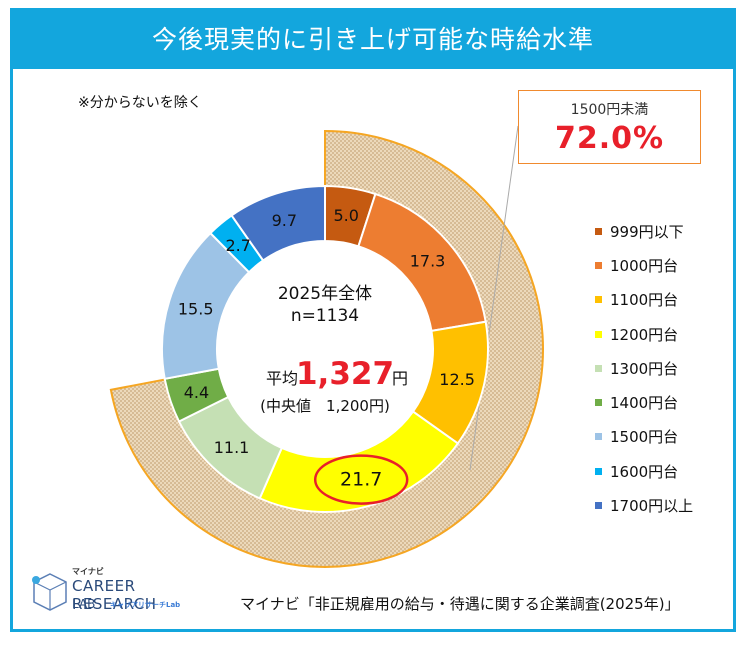 Image resolution: width=750 pixels, height=650 pixels. Describe the element at coordinates (373, 40) in the screenshot. I see `chart-title: 今後現実的に引き上げ可能な時給水準` at that location.